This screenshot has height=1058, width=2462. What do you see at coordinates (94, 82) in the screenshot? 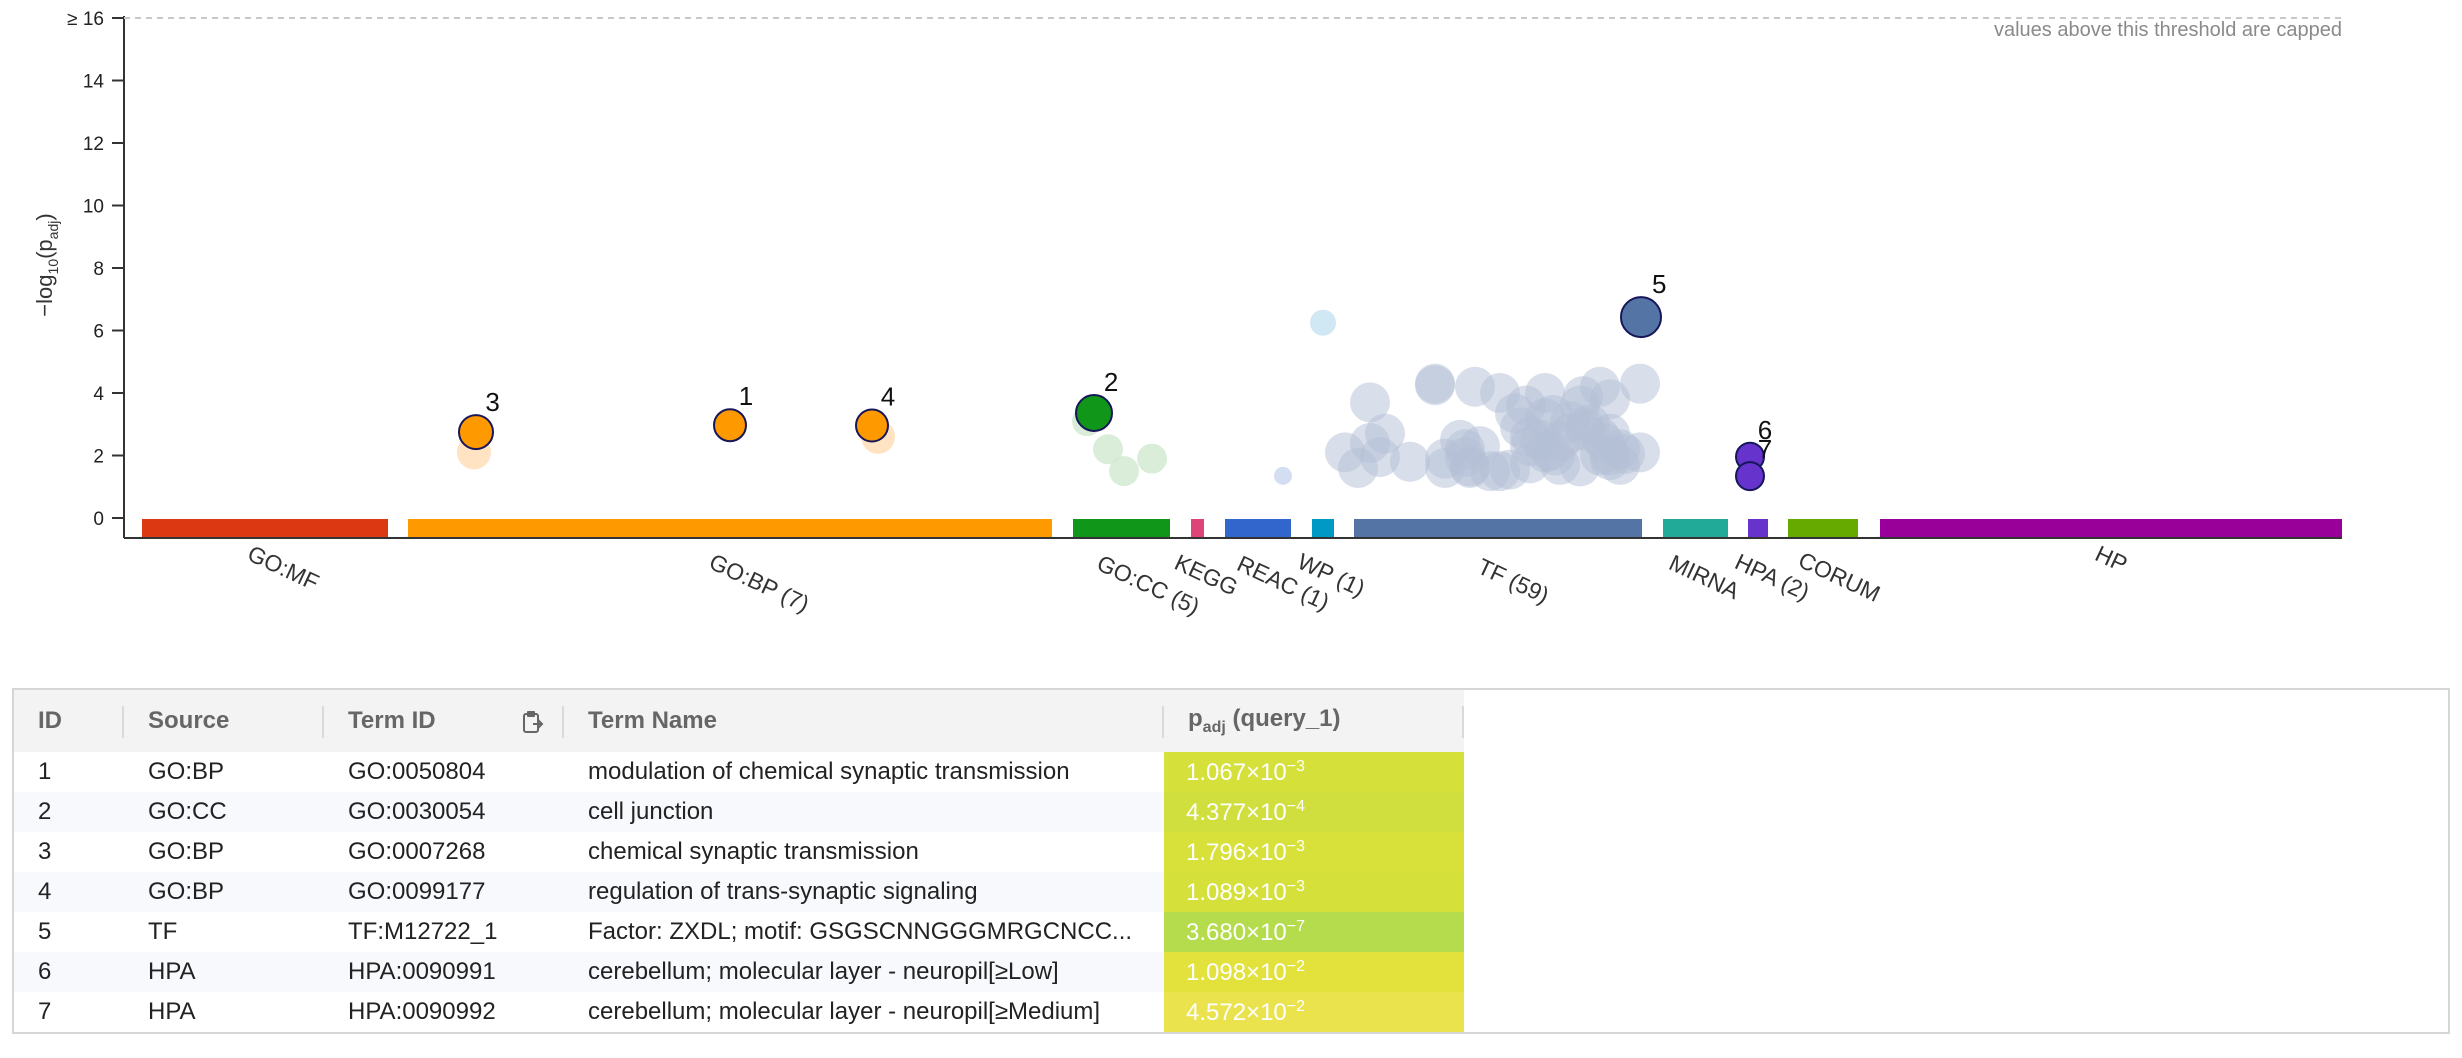
I see `y-tick-label: 14` at bounding box center [94, 82].